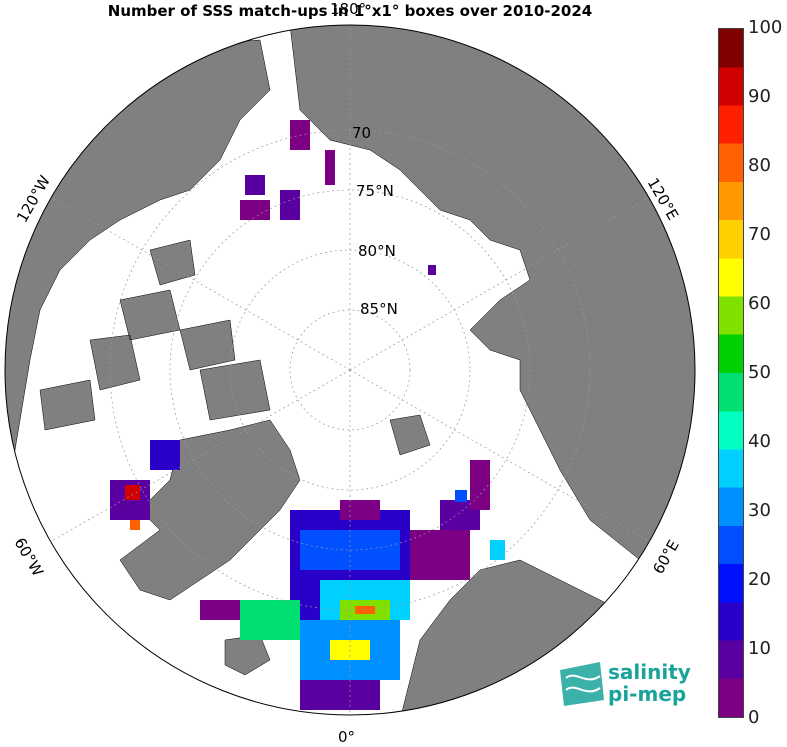  Describe the element at coordinates (759, 441) in the screenshot. I see `colorbar-tick-label: 40` at that location.